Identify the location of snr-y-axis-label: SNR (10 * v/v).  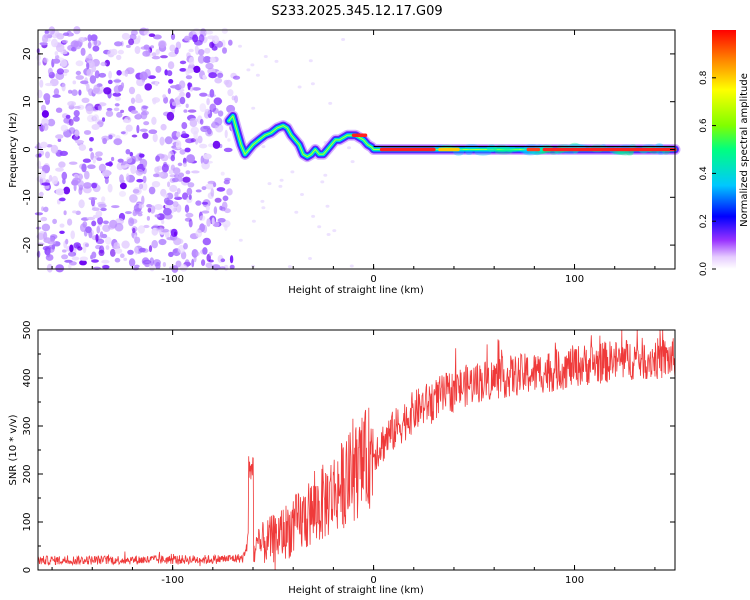
(13, 449).